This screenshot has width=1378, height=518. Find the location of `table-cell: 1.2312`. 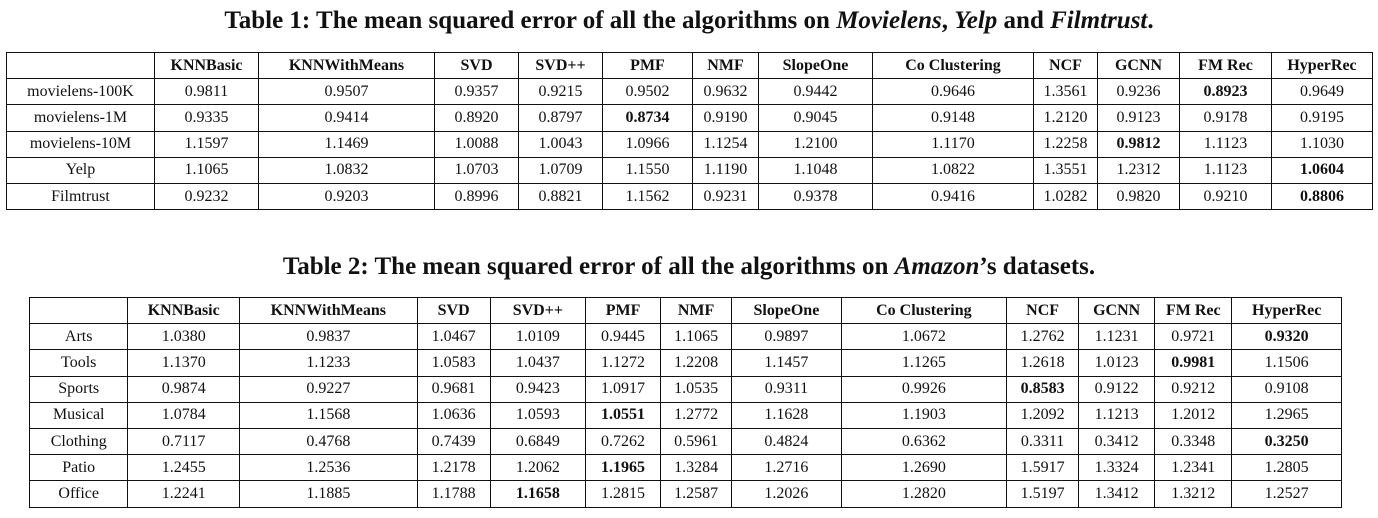

table-cell: 1.2312 is located at coordinates (1138, 170).